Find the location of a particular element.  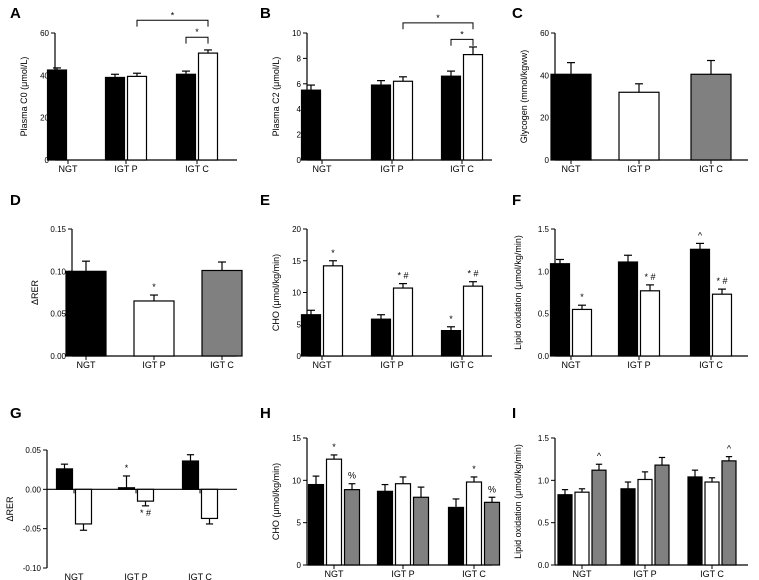

panel-b-ytick-label: 6 is located at coordinates (299, 84).